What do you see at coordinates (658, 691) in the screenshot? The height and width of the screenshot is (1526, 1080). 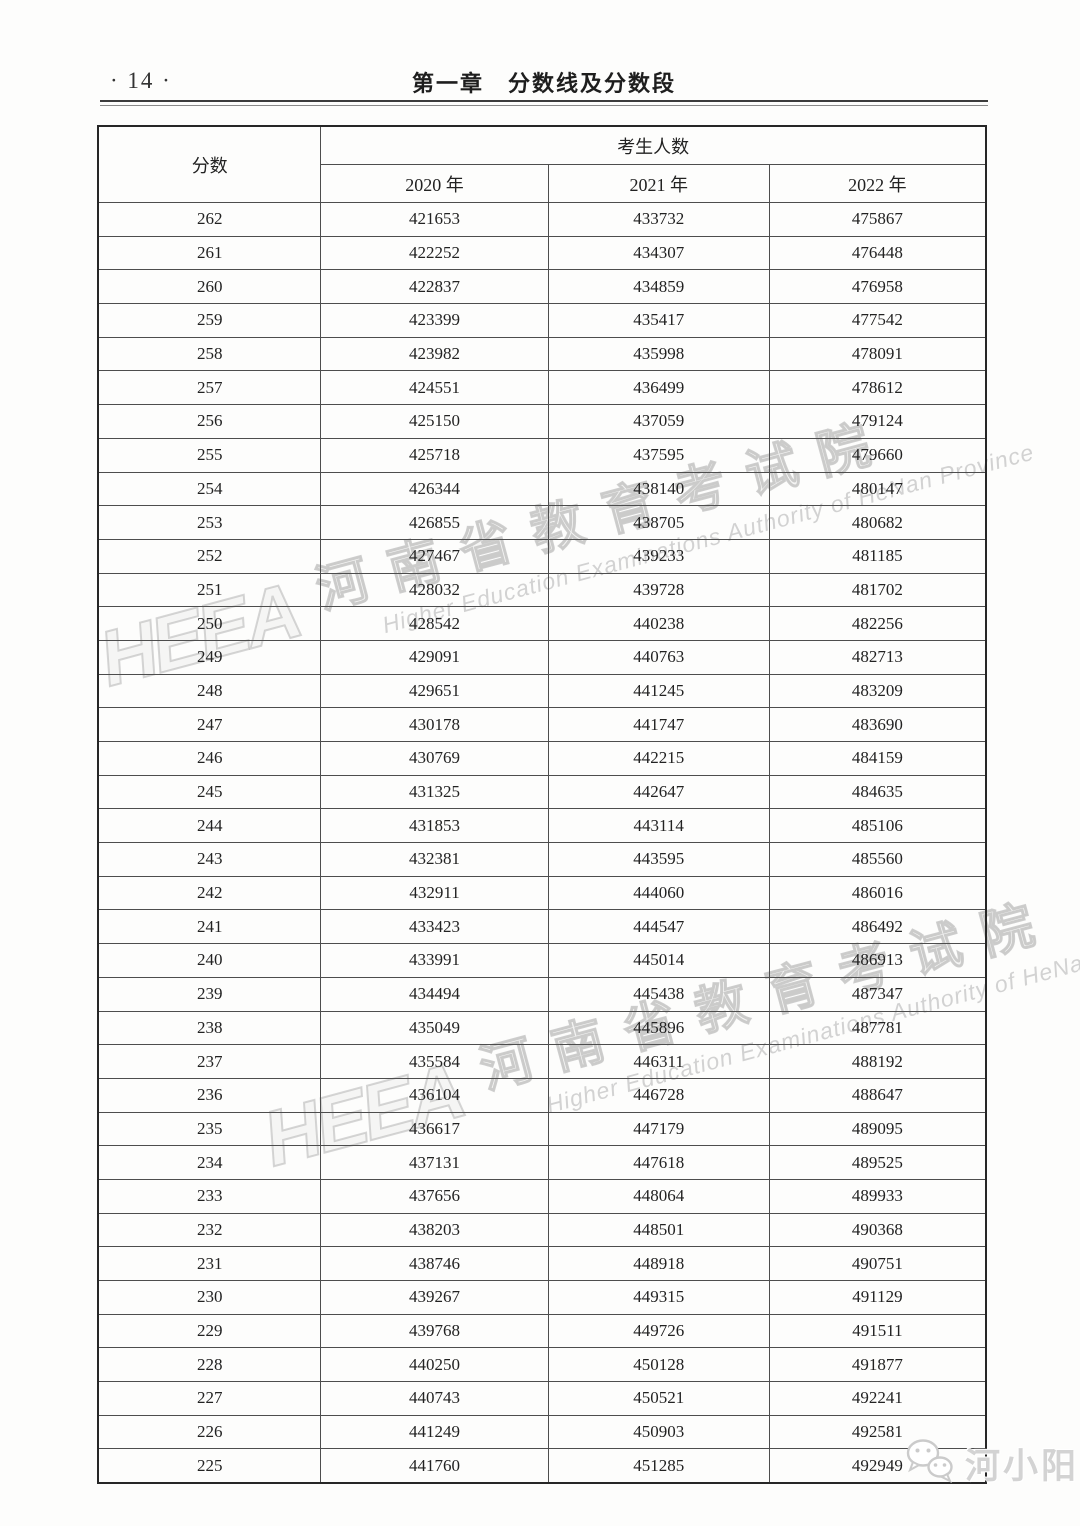 I see `count-cell: 441245` at bounding box center [658, 691].